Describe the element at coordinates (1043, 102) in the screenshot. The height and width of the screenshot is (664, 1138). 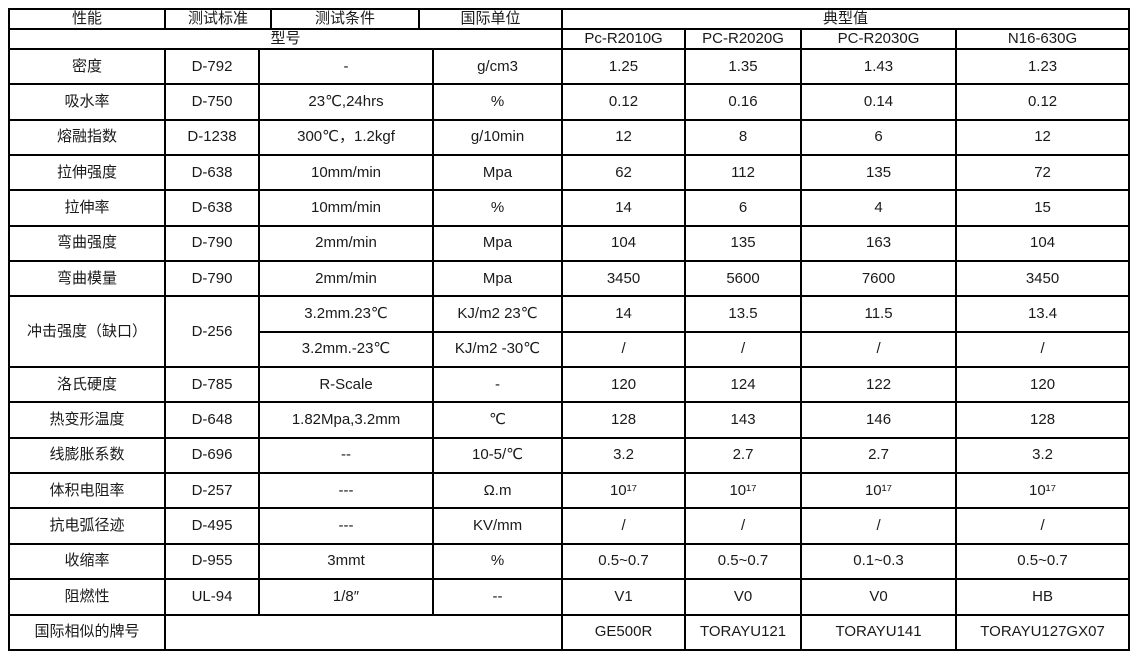
I see `value-cell: 0.12` at that location.